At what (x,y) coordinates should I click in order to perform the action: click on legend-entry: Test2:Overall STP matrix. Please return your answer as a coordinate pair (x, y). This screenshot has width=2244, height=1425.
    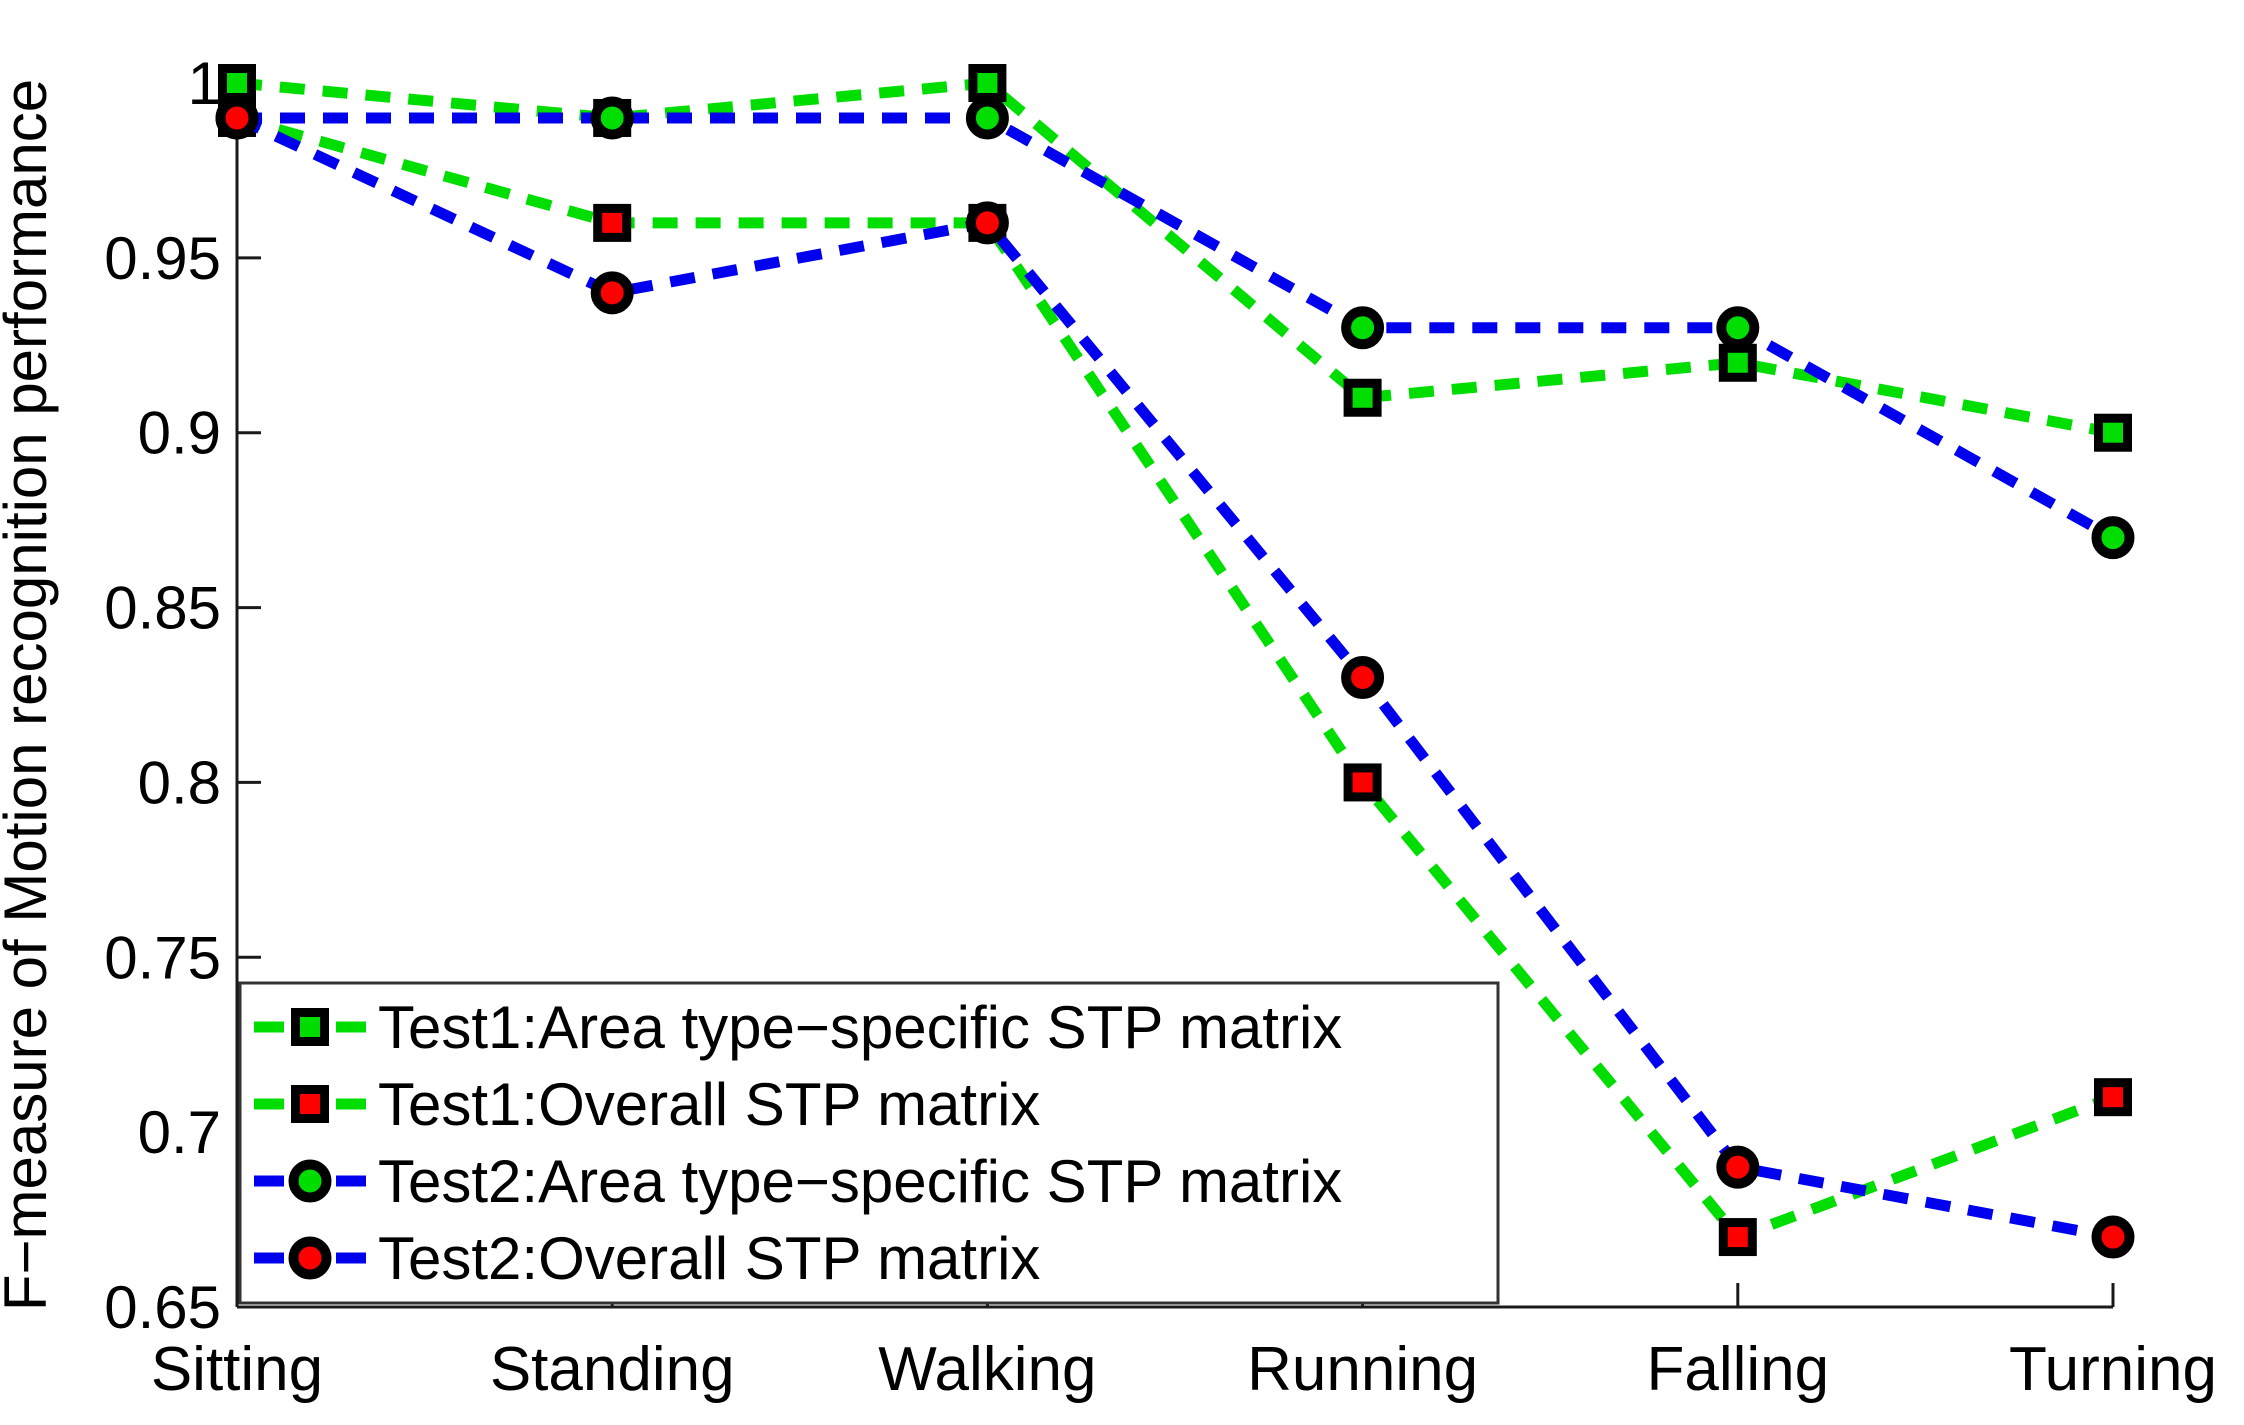
    Looking at the image, I should click on (647, 1258).